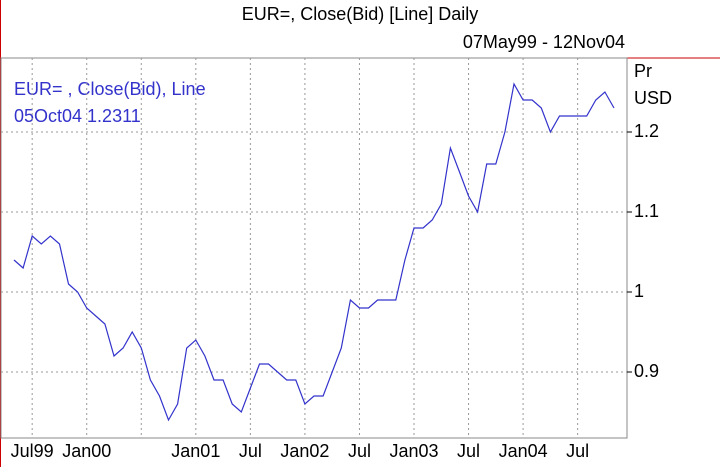  What do you see at coordinates (360, 14) in the screenshot?
I see `chart-title: EUR=, Close(Bid) [Line] Daily` at bounding box center [360, 14].